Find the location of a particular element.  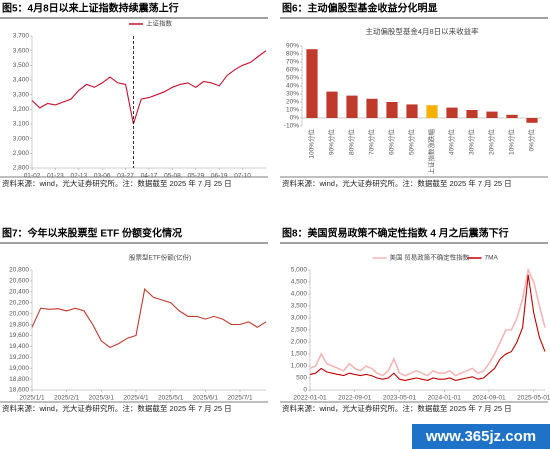

y-tick-label: 19,800 is located at coordinates (19, 324).